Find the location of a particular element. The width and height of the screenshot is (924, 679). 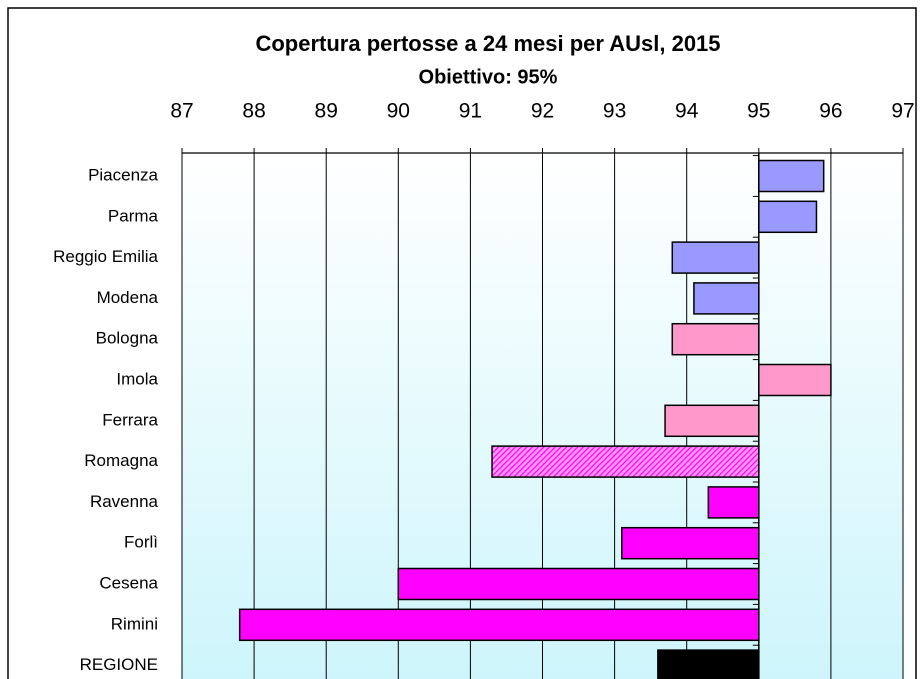

y-tick-label: Ferrara is located at coordinates (130, 419).